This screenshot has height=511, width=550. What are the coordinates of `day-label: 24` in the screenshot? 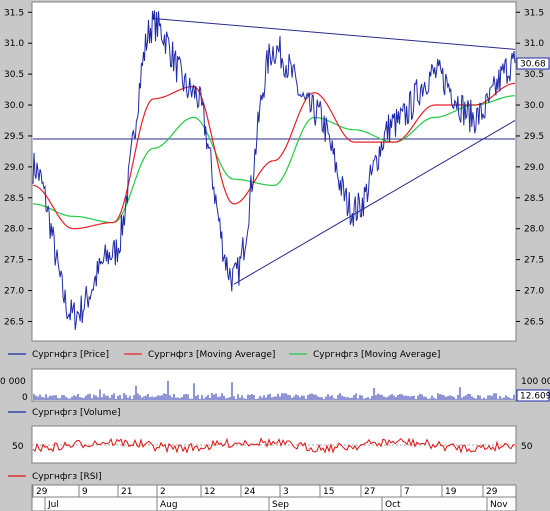 It's located at (250, 492).